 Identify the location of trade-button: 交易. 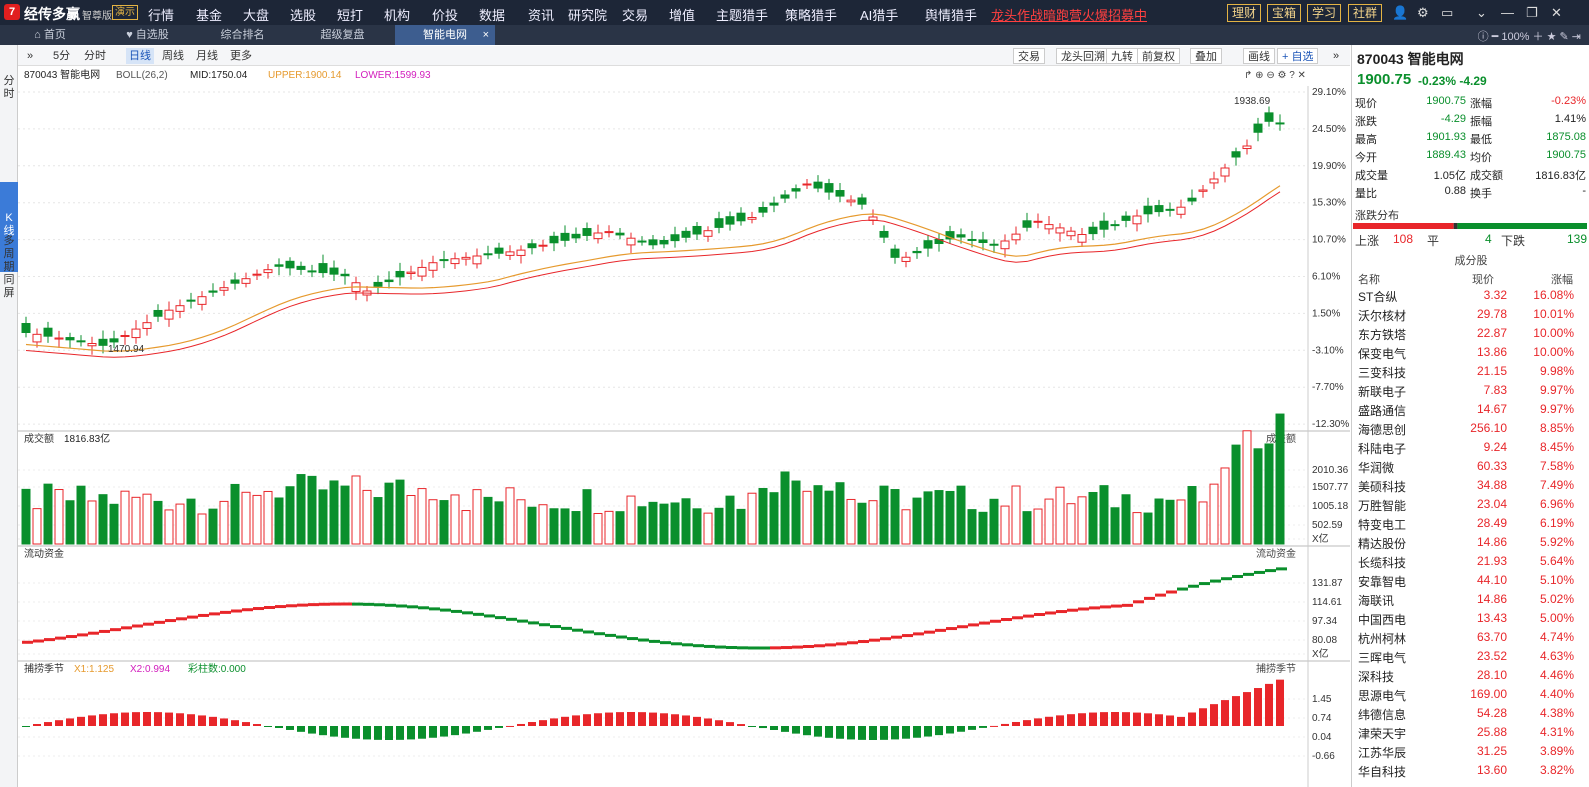
(1029, 56).